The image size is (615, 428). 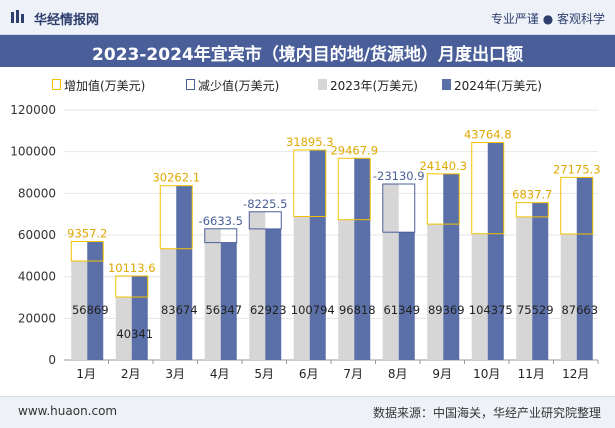 What do you see at coordinates (532, 195) in the screenshot?
I see `change-label: 6837.7` at bounding box center [532, 195].